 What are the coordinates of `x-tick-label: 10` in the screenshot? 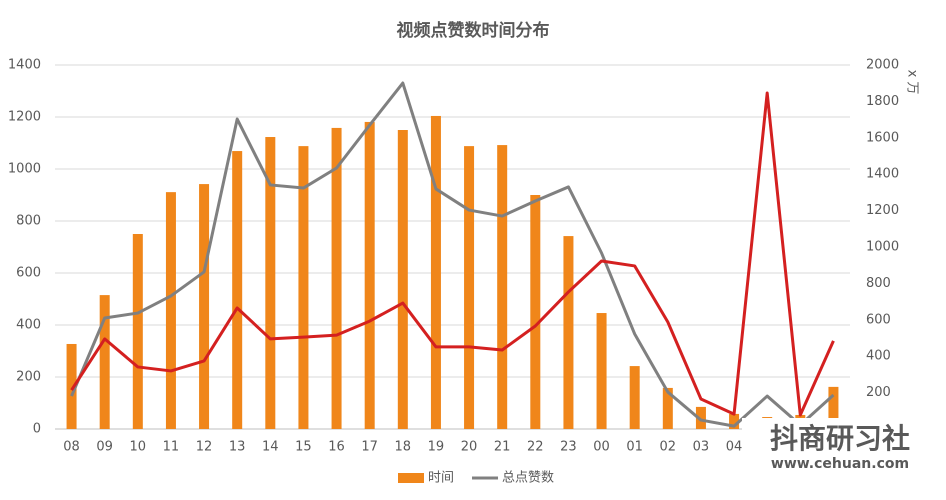 It's located at (138, 447).